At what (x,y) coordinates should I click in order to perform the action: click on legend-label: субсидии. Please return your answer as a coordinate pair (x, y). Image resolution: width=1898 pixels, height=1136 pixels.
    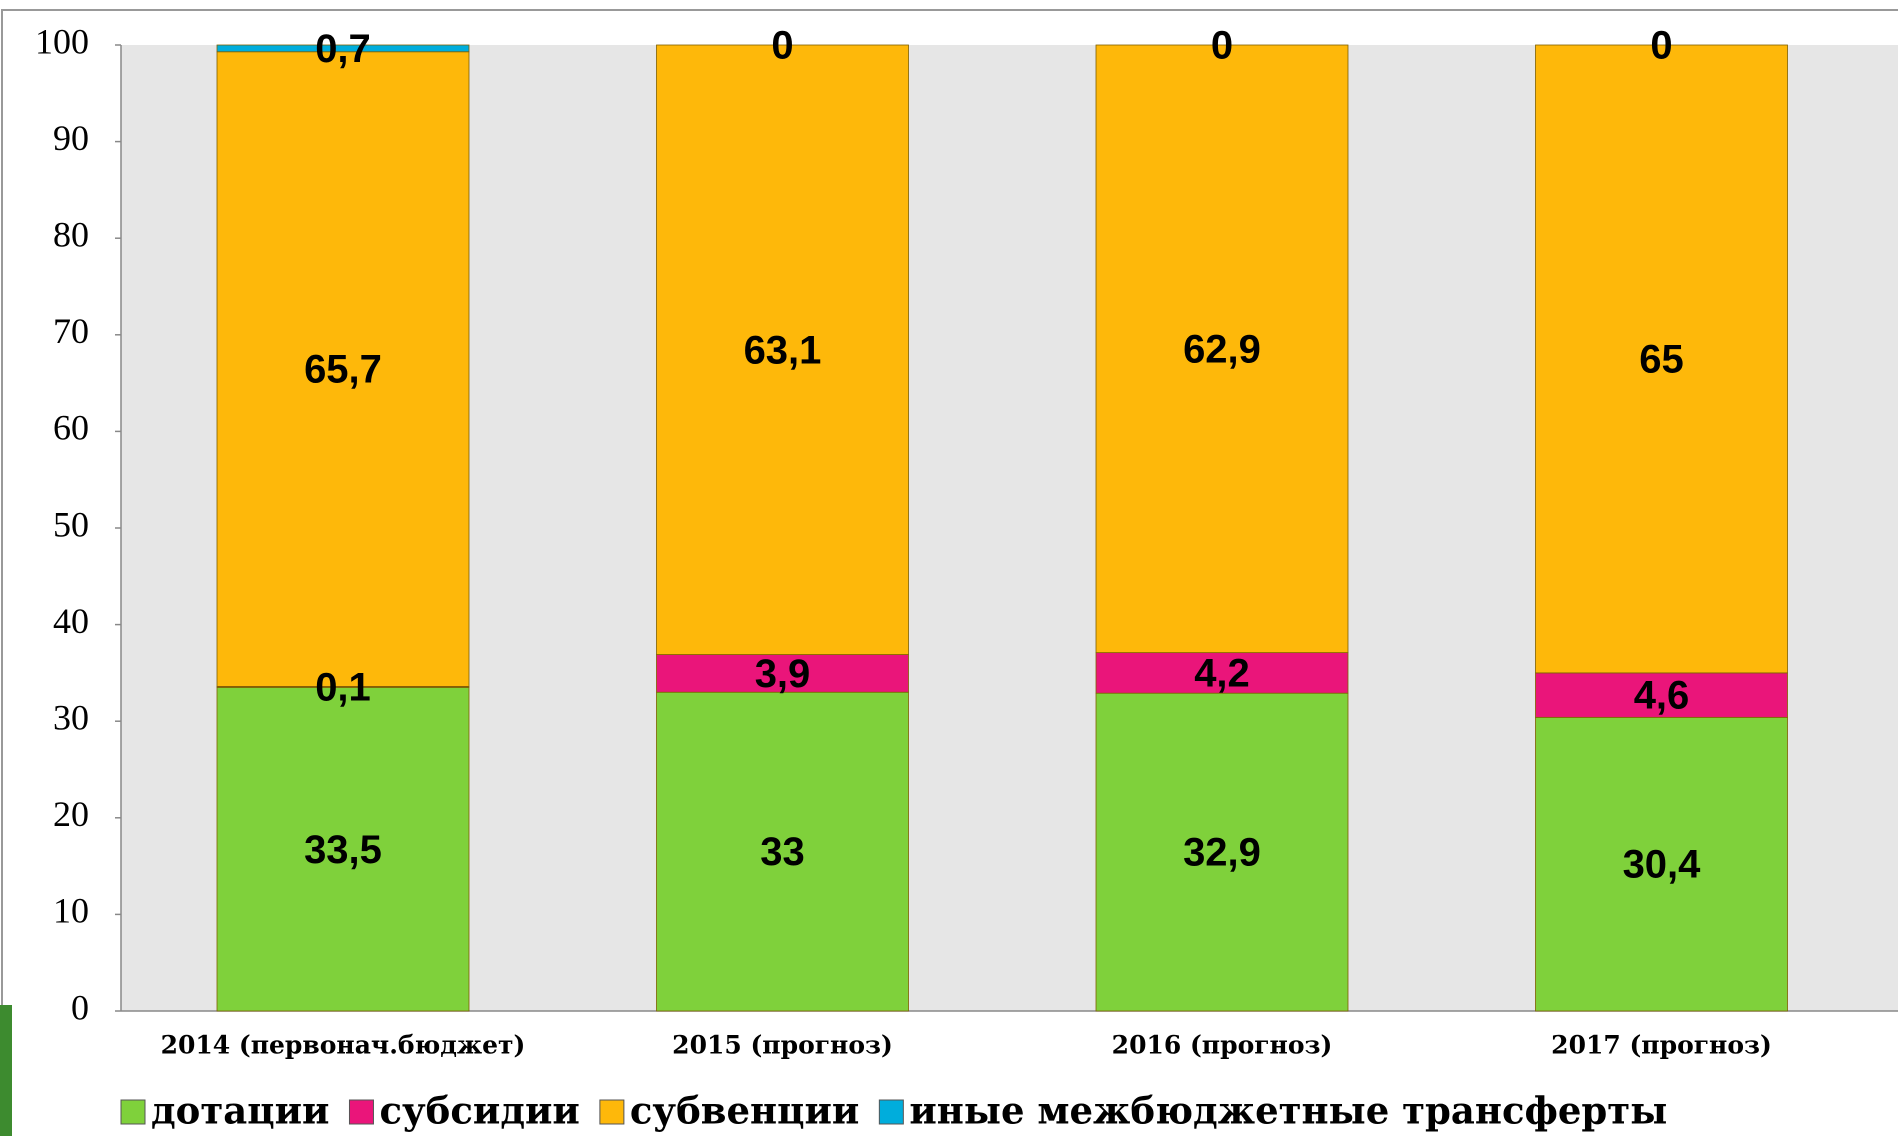
    Looking at the image, I should click on (479, 1111).